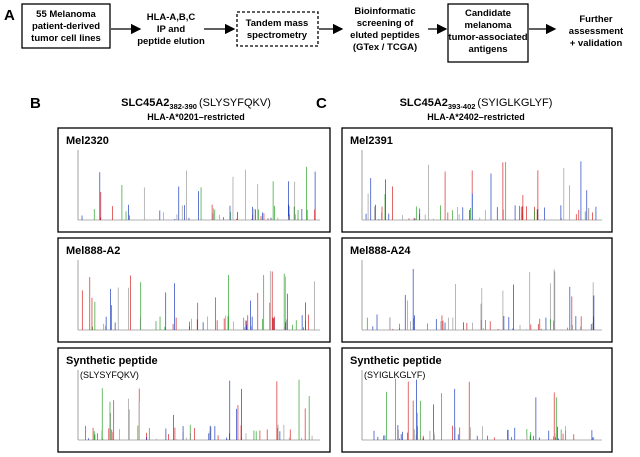 The height and width of the screenshot is (457, 640). What do you see at coordinates (385, 35) in the screenshot?
I see `step-text: eluted peptides` at bounding box center [385, 35].